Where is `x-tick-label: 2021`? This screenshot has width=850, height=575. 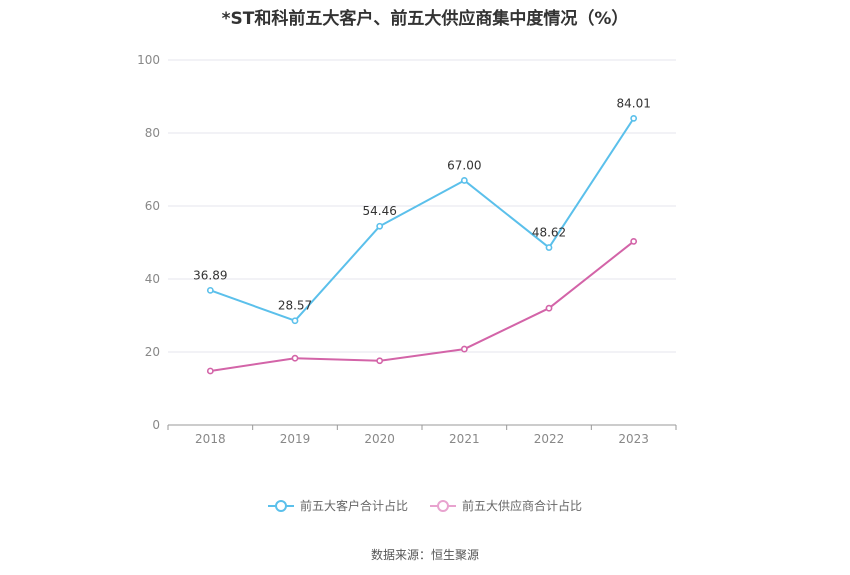
x-tick-label: 2021 is located at coordinates (464, 439).